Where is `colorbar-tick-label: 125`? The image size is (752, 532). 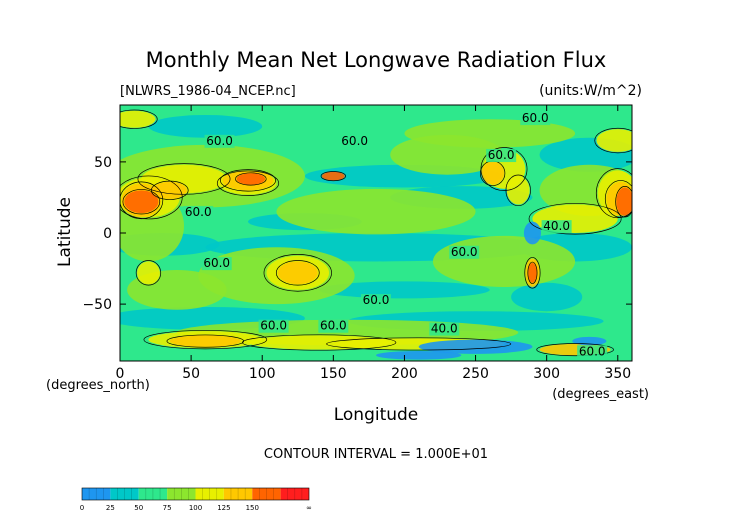
colorbar-tick-label: 125 is located at coordinates (223, 508).